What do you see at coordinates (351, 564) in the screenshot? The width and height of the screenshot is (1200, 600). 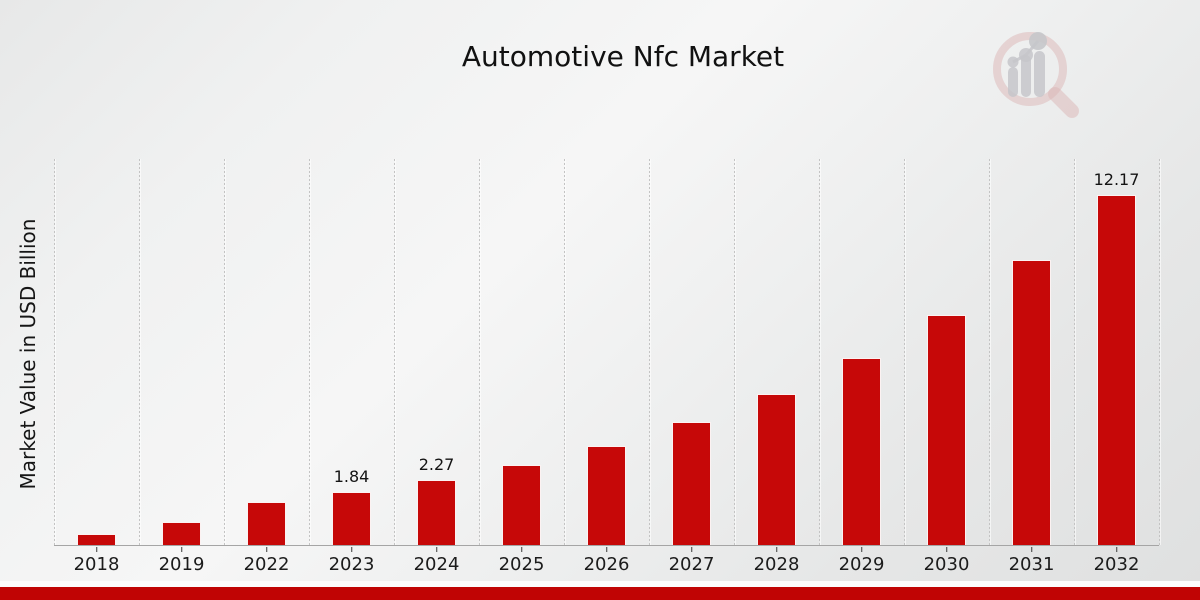 I see `x-axis-label-2023: 2023` at bounding box center [351, 564].